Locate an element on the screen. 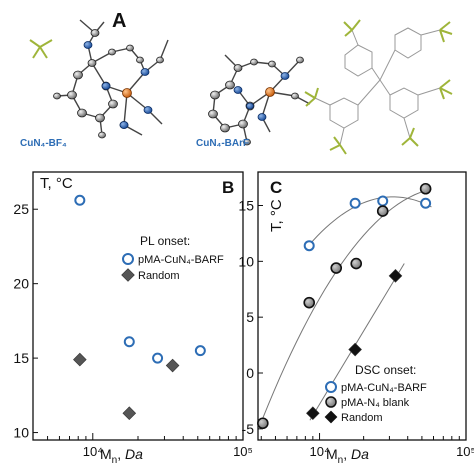 The width and height of the screenshot is (474, 471). y-tick-label: 20 is located at coordinates (21, 284).